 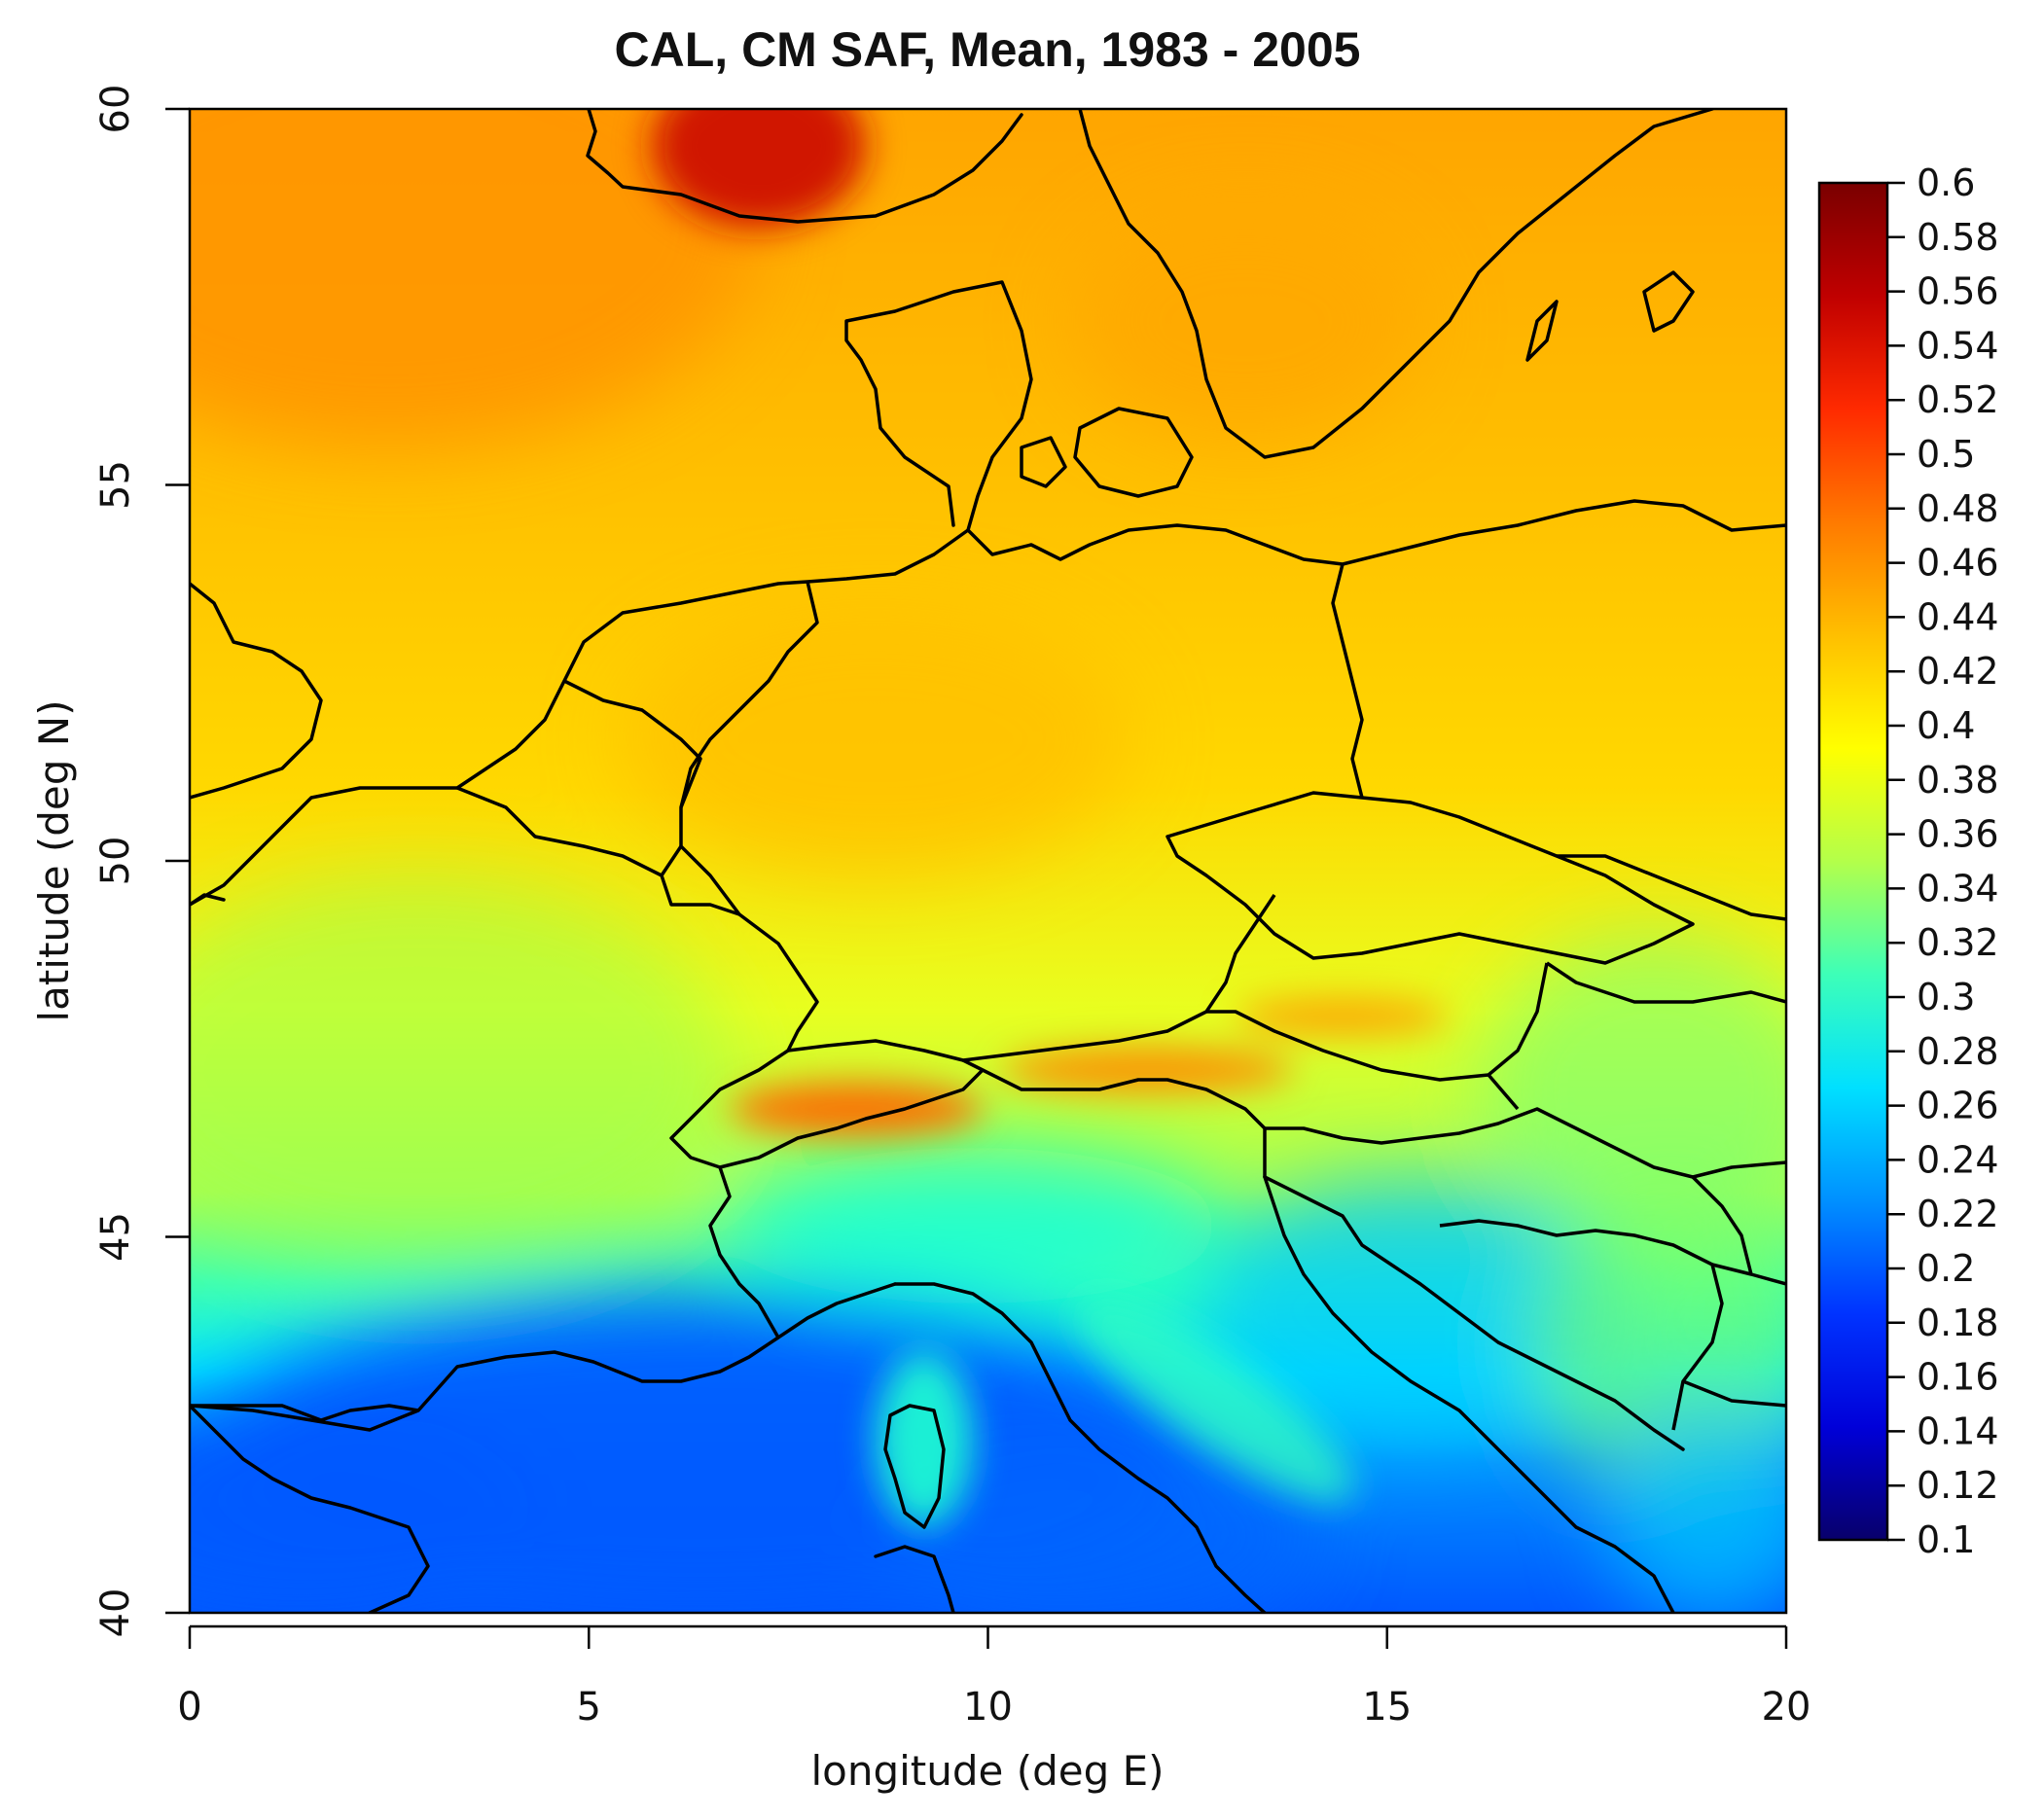 I want to click on corsica-cyan, so click(x=925, y=1439).